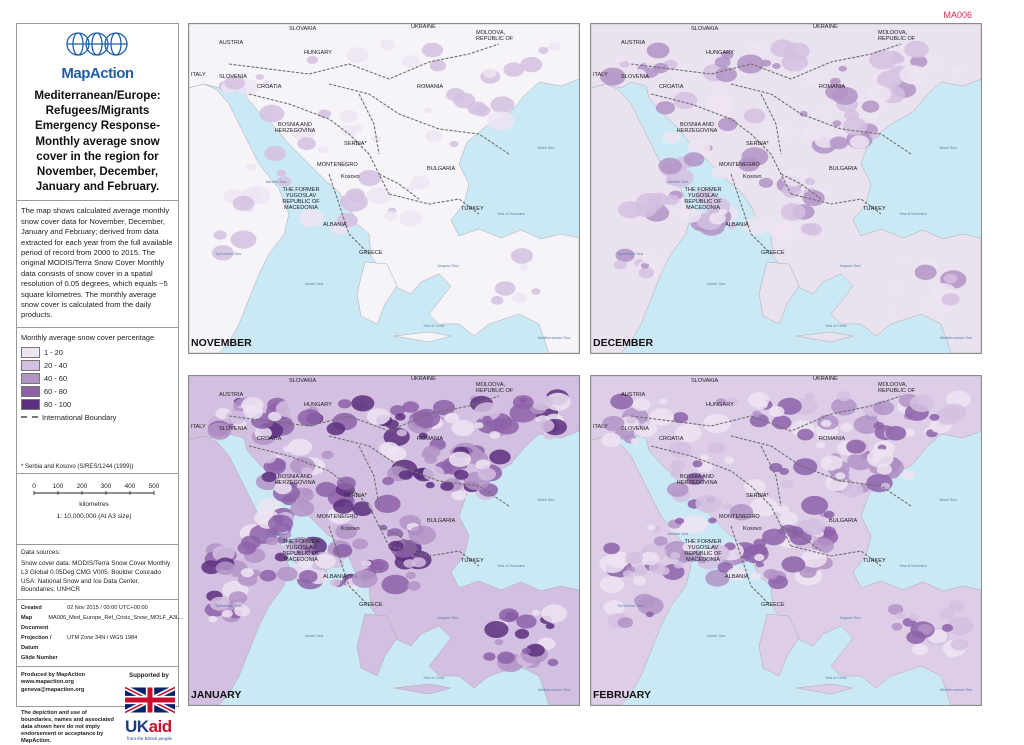 The height and width of the screenshot is (745, 1024). I want to click on sources-heading: Data sources:, so click(41, 552).